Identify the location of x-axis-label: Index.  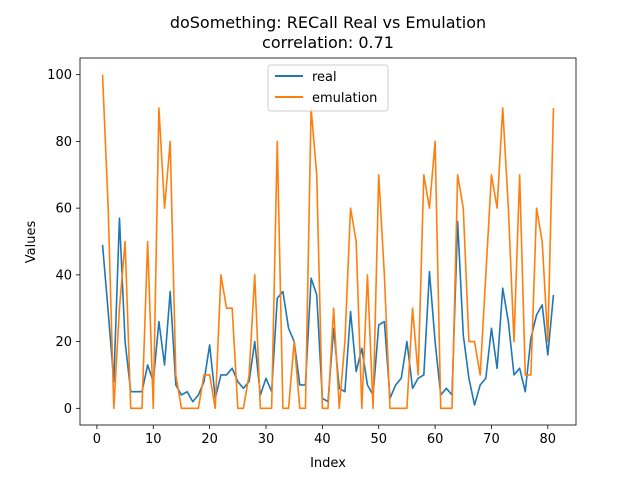
(328, 463).